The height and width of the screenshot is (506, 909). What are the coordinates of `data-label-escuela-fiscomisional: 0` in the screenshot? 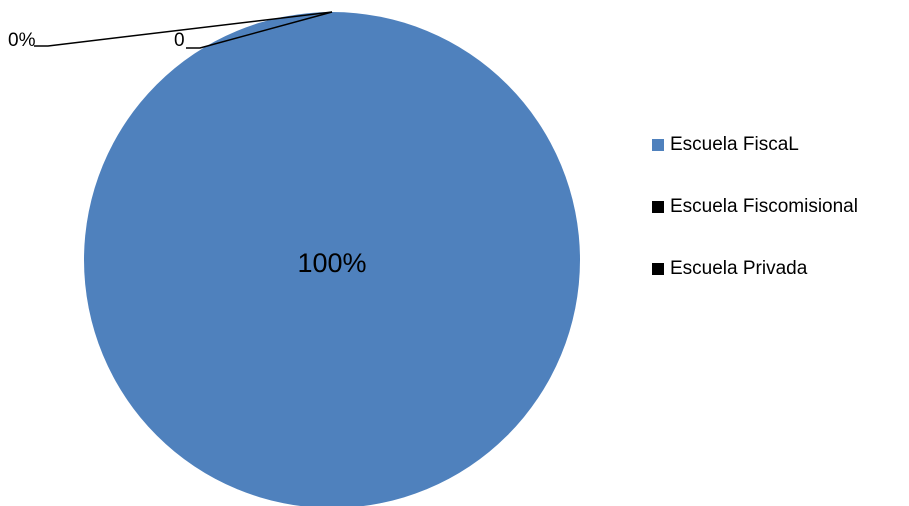 It's located at (179, 40).